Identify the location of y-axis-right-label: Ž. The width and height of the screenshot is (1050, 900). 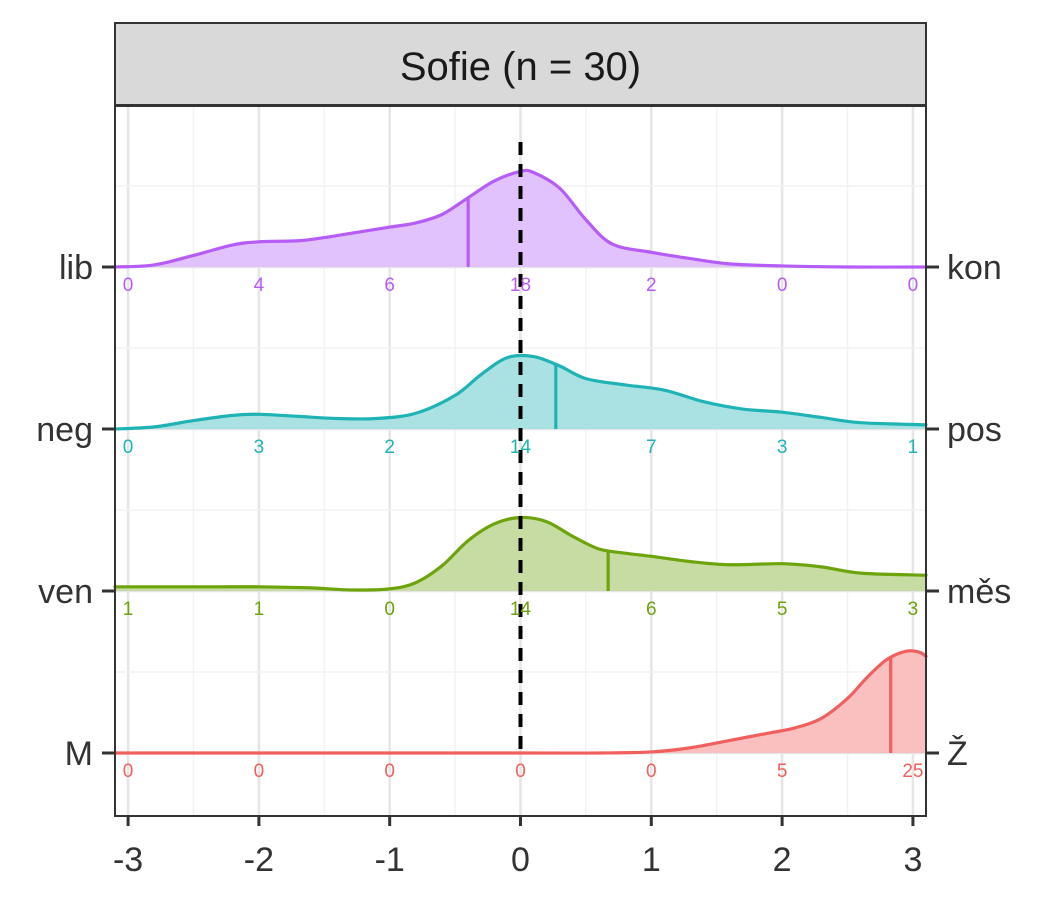
(957, 754).